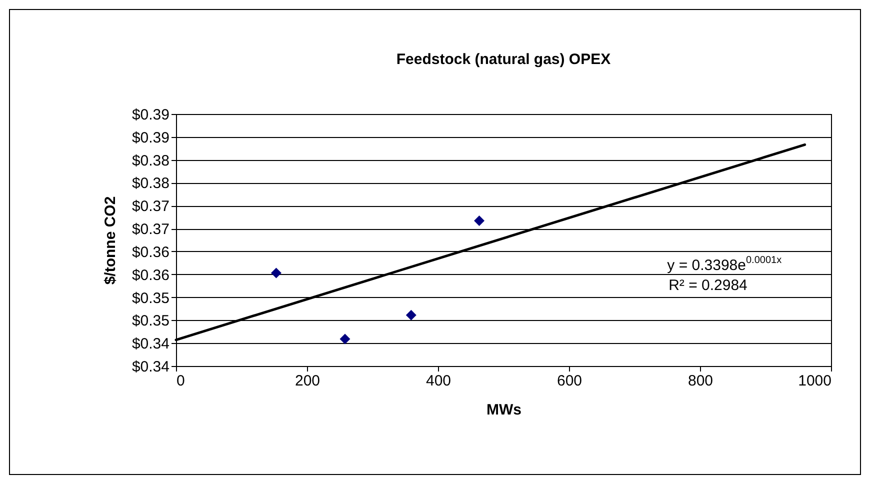  I want to click on x-tick-label: 200, so click(307, 381).